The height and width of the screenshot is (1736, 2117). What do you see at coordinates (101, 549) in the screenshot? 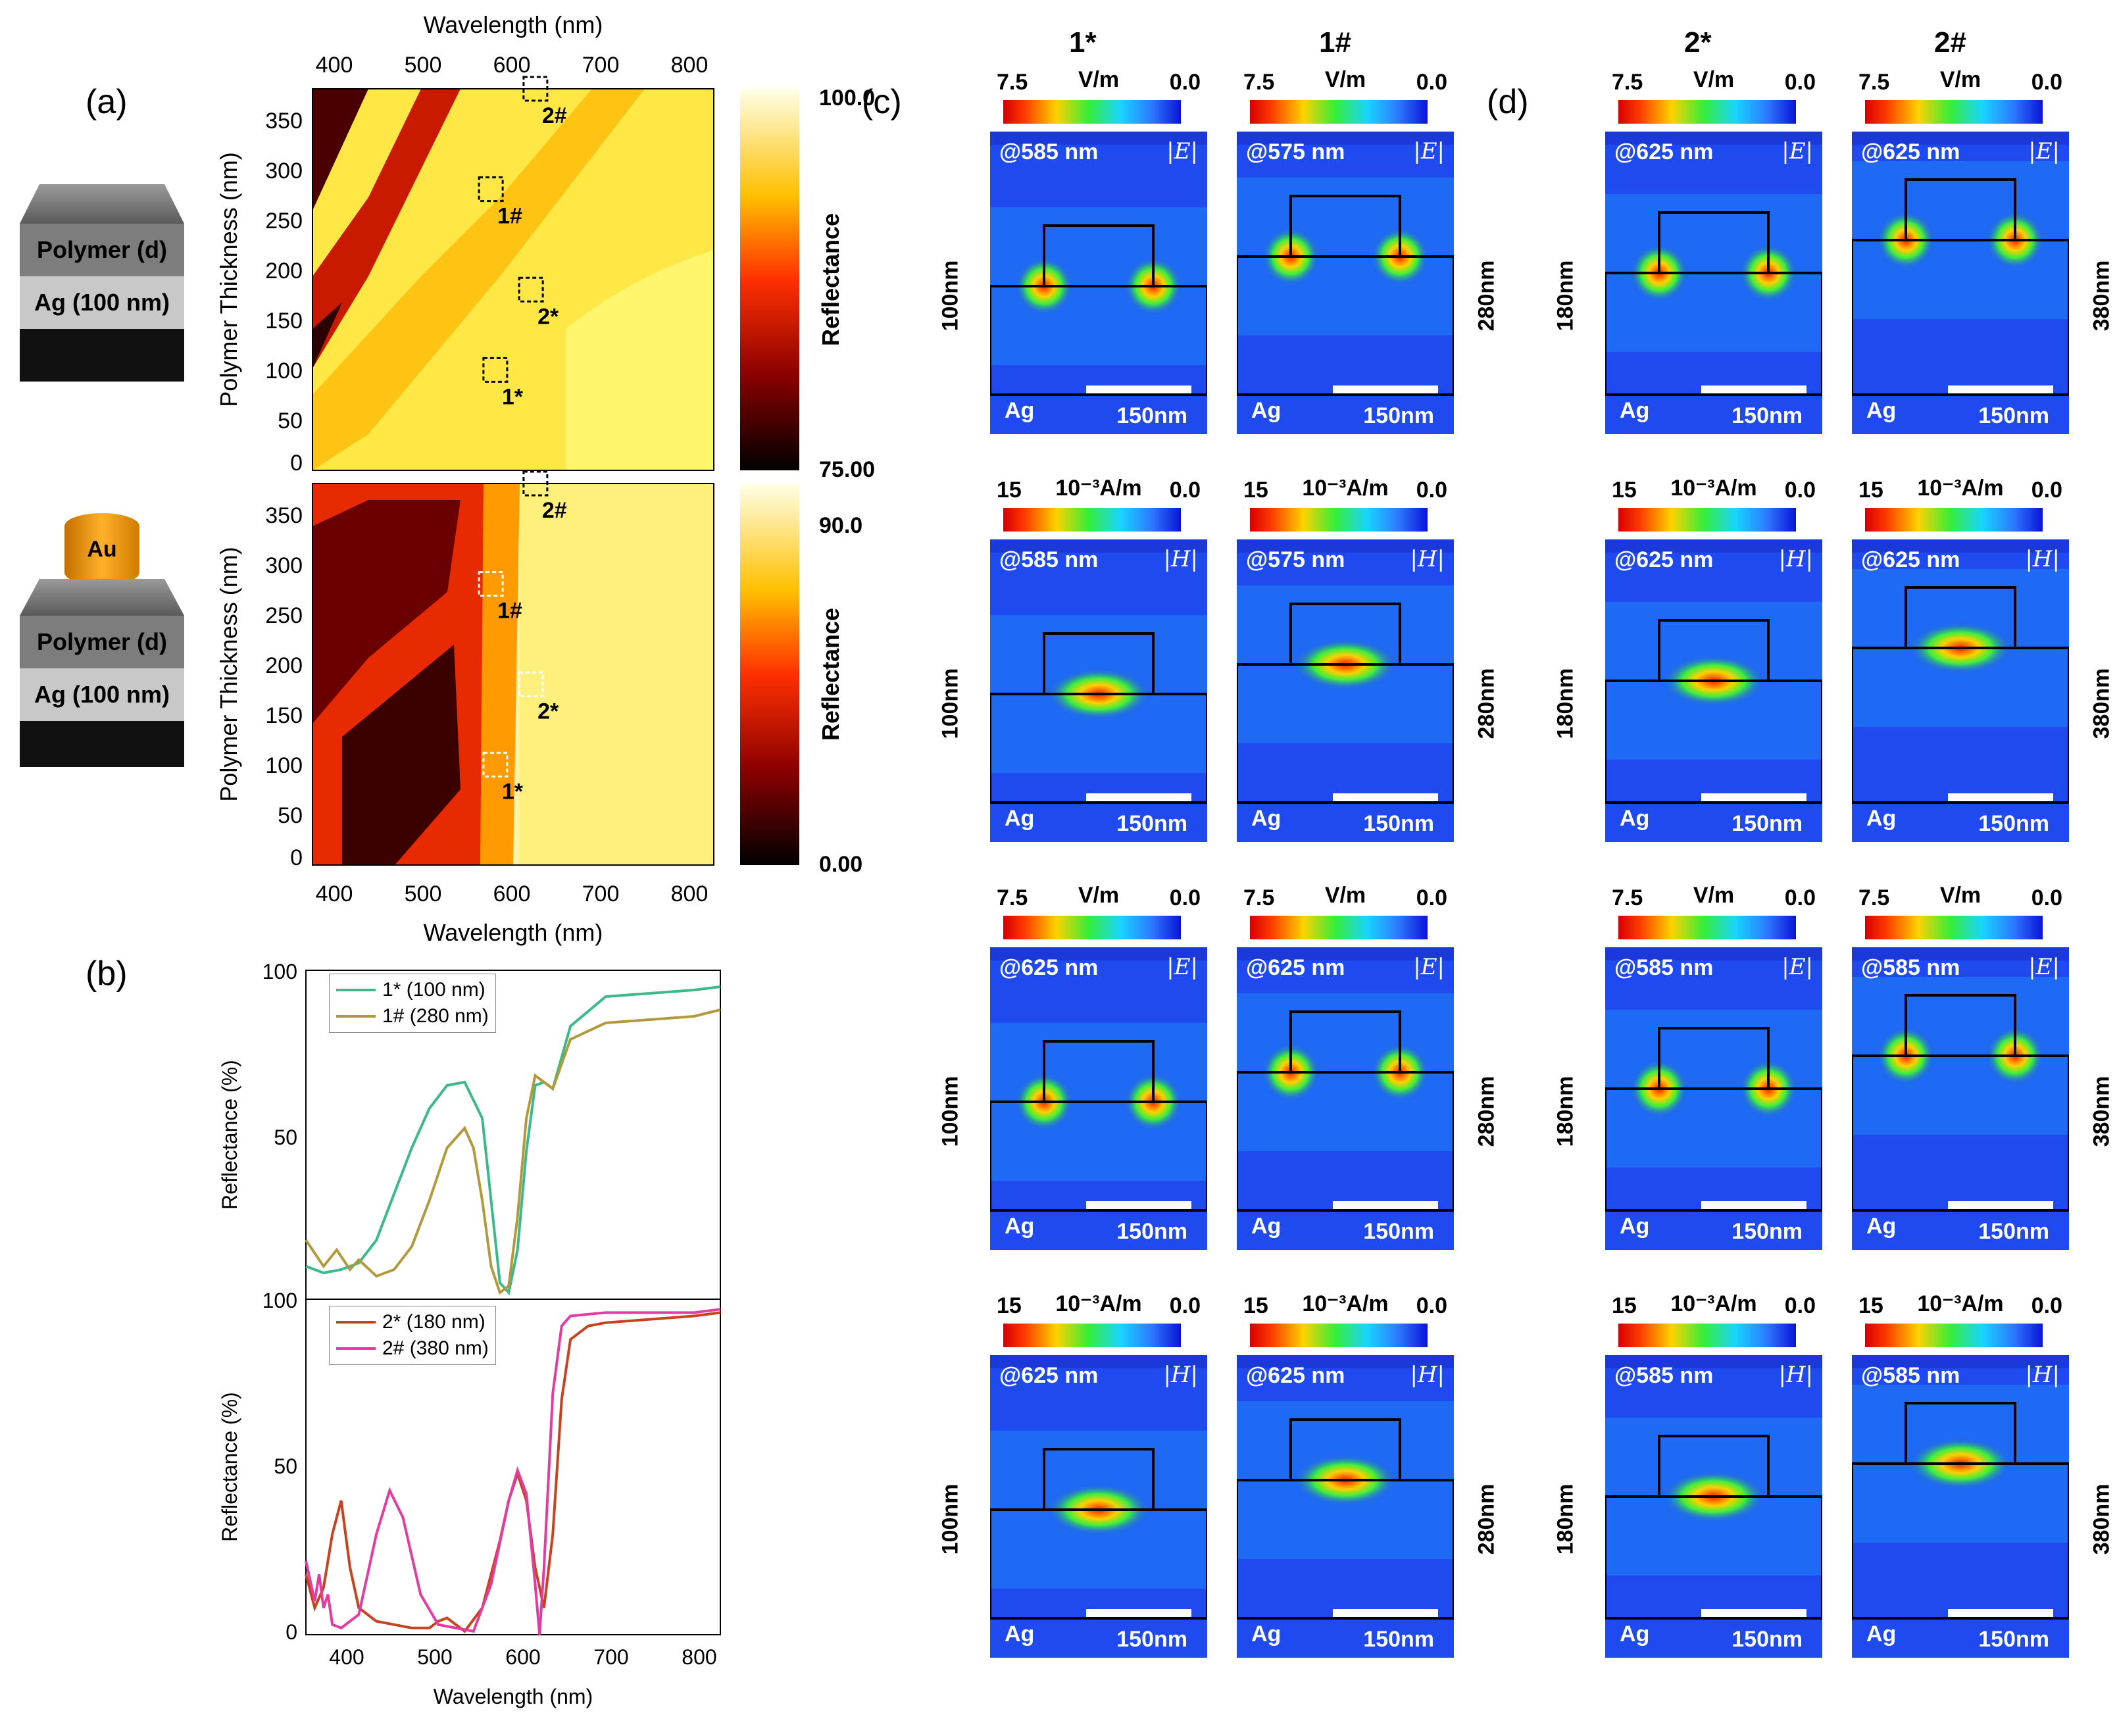
I see `gold-particle: Au` at bounding box center [101, 549].